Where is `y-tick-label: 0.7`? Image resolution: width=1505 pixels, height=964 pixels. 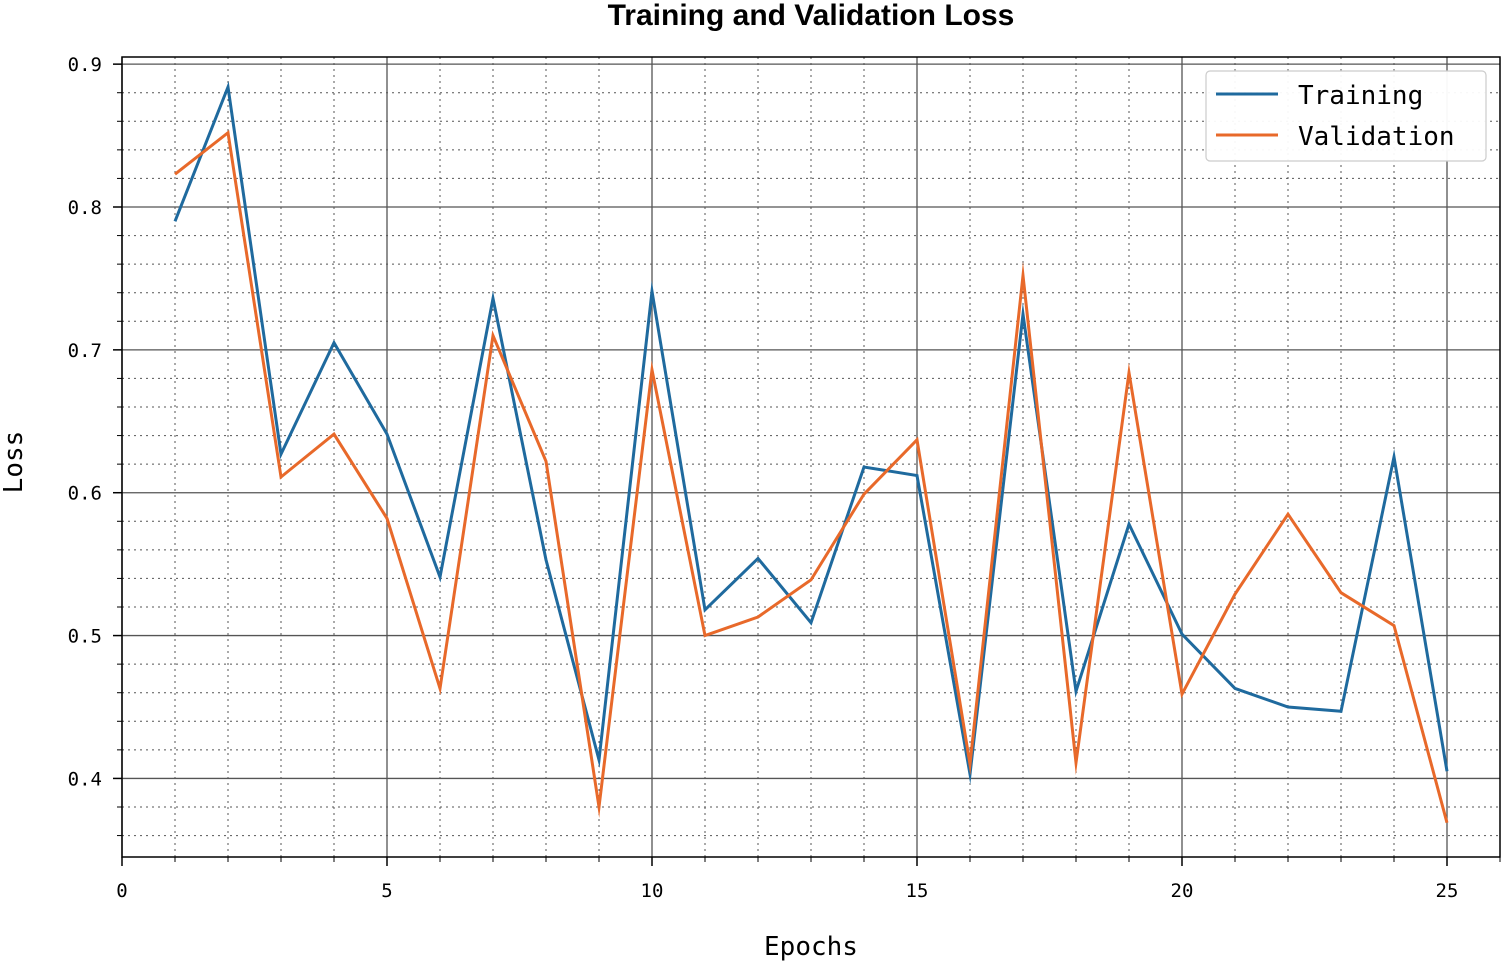
y-tick-label: 0.7 is located at coordinates (85, 351).